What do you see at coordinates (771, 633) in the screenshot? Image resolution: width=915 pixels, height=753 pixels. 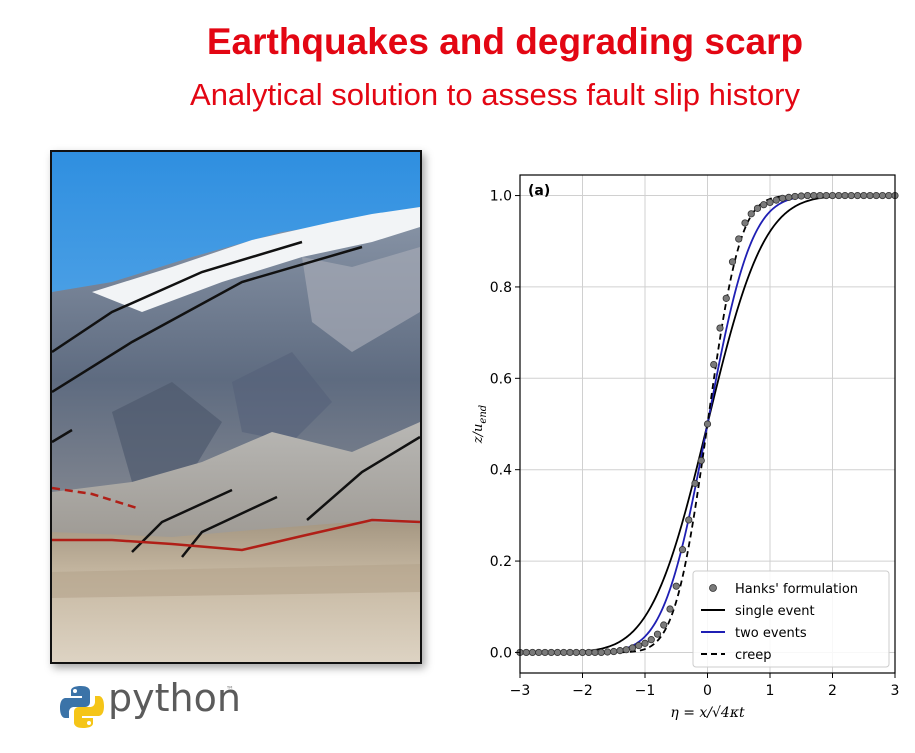 I see `legend-label: two events` at bounding box center [771, 633].